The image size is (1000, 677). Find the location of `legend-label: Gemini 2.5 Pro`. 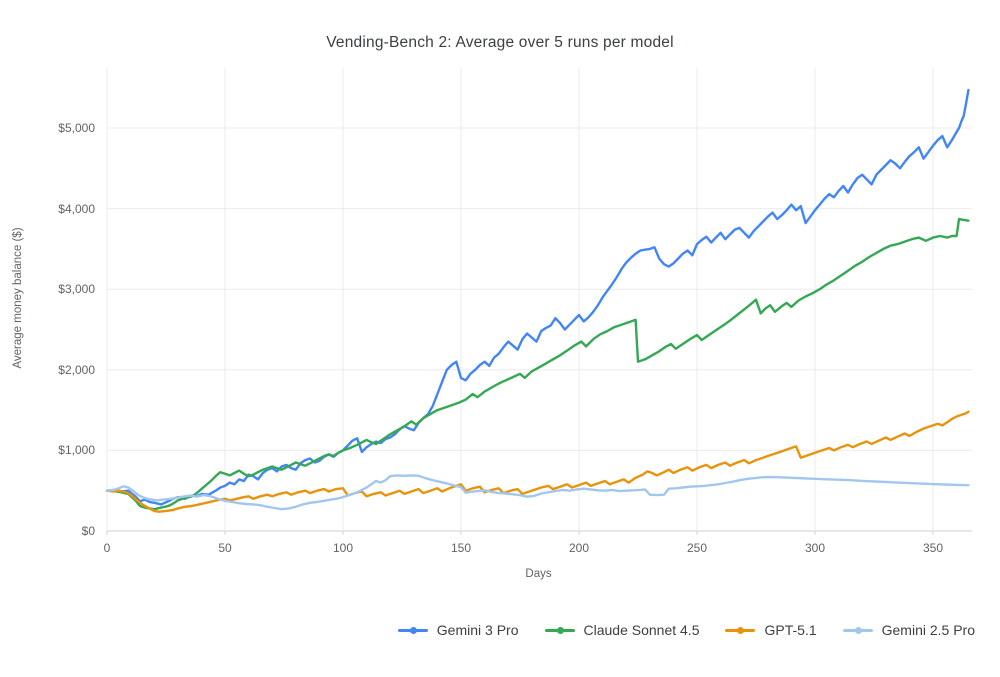

legend-label: Gemini 2.5 Pro is located at coordinates (928, 630).